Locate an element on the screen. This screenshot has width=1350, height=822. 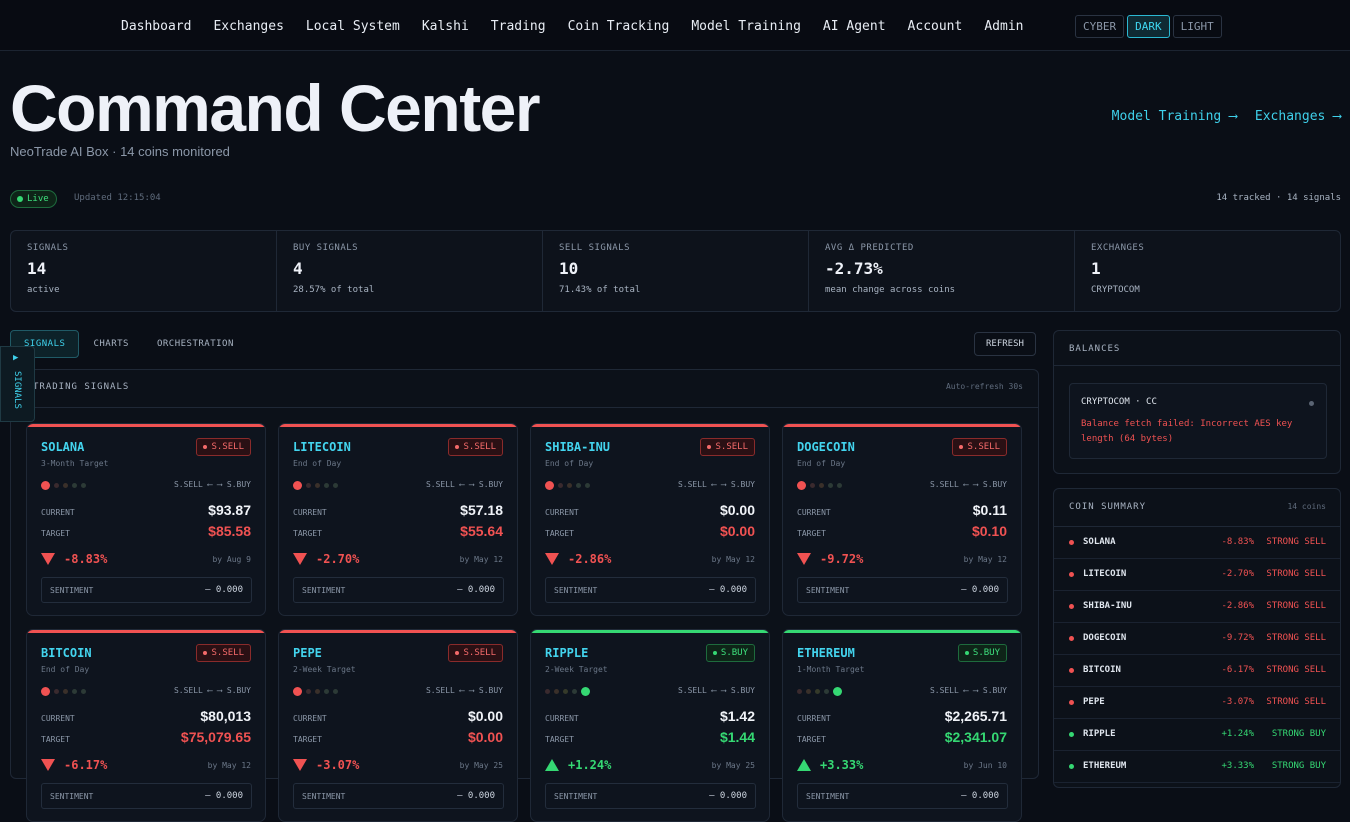
coin-name: PEPE is located at coordinates (307, 653).